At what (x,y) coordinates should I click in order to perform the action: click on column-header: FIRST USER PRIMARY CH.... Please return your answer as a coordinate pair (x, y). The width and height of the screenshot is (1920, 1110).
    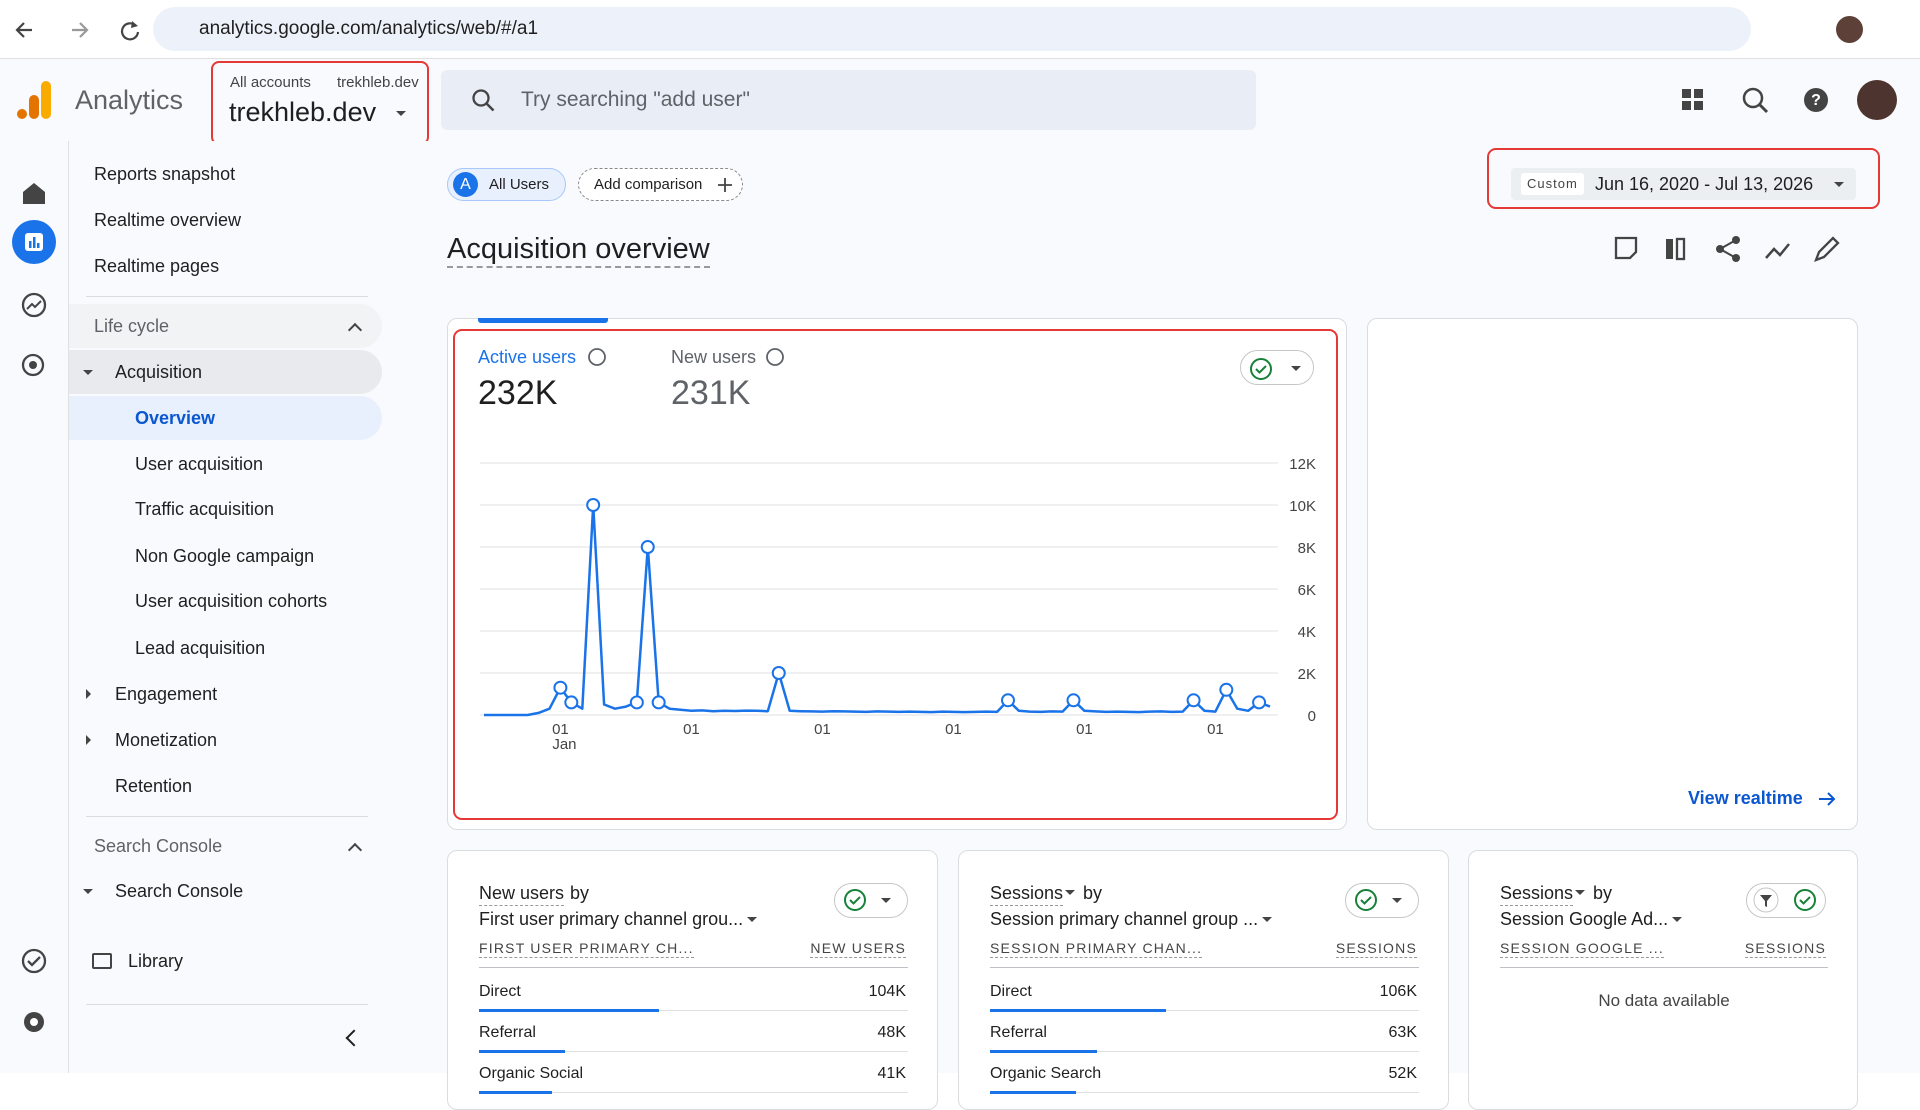
    Looking at the image, I should click on (586, 949).